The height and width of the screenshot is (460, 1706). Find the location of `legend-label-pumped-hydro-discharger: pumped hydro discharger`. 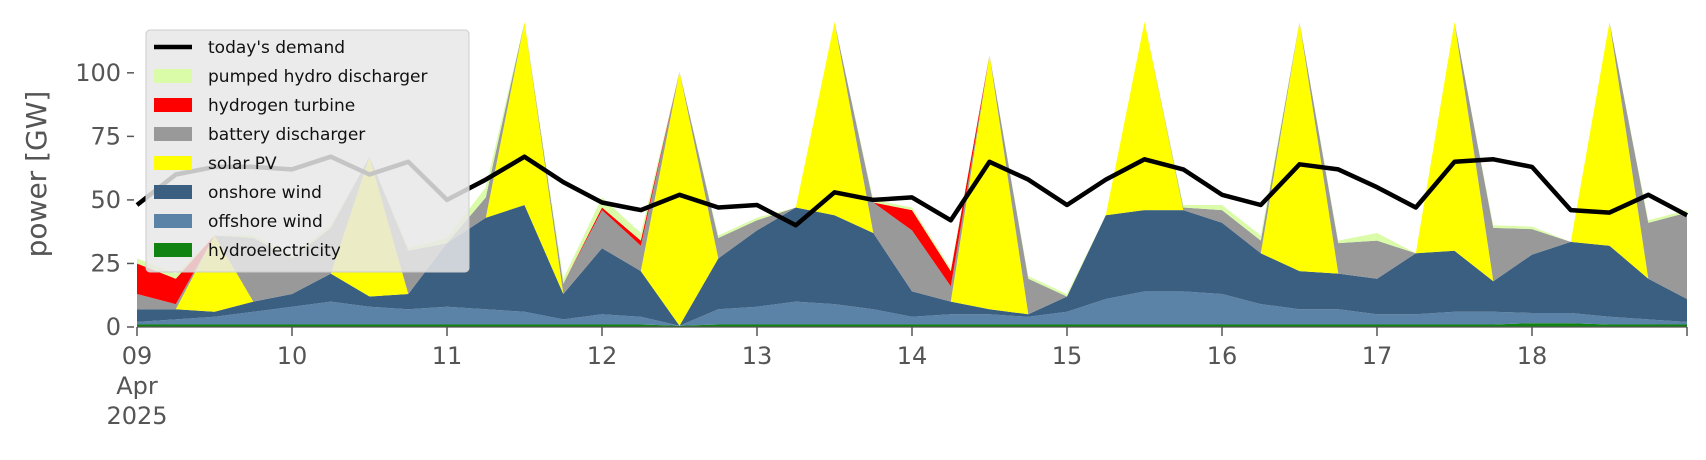

legend-label-pumped-hydro-discharger: pumped hydro discharger is located at coordinates (317, 77).